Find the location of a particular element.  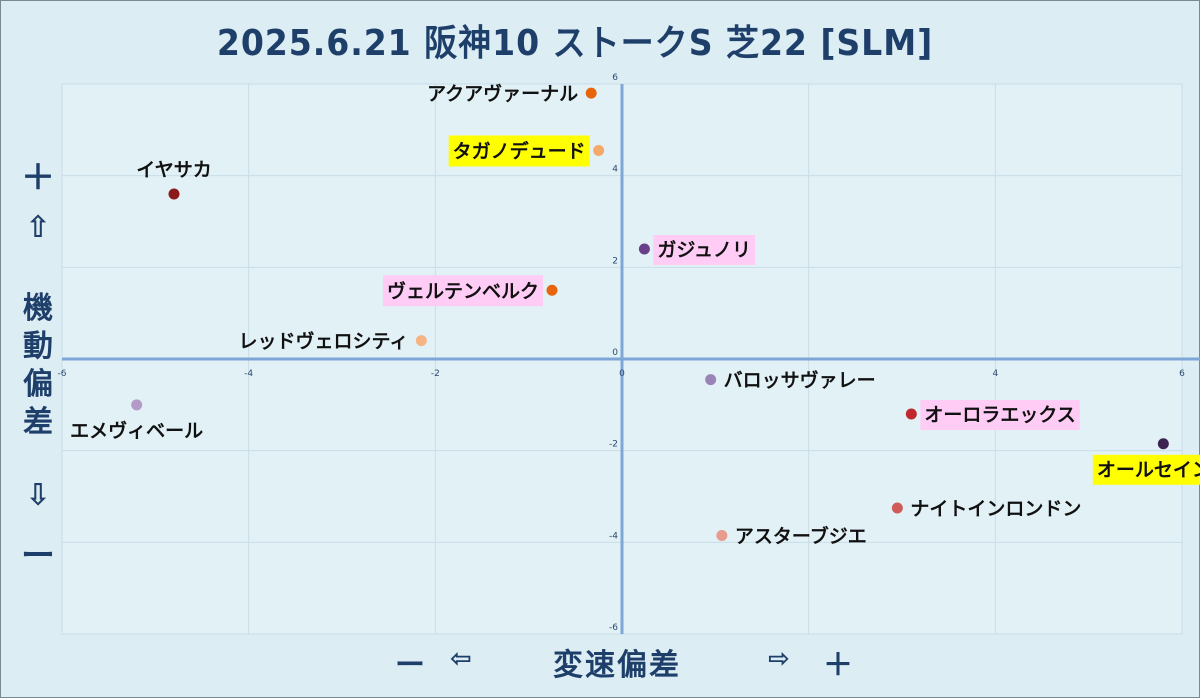

y-axis-label-char: 差 is located at coordinates (38, 422).